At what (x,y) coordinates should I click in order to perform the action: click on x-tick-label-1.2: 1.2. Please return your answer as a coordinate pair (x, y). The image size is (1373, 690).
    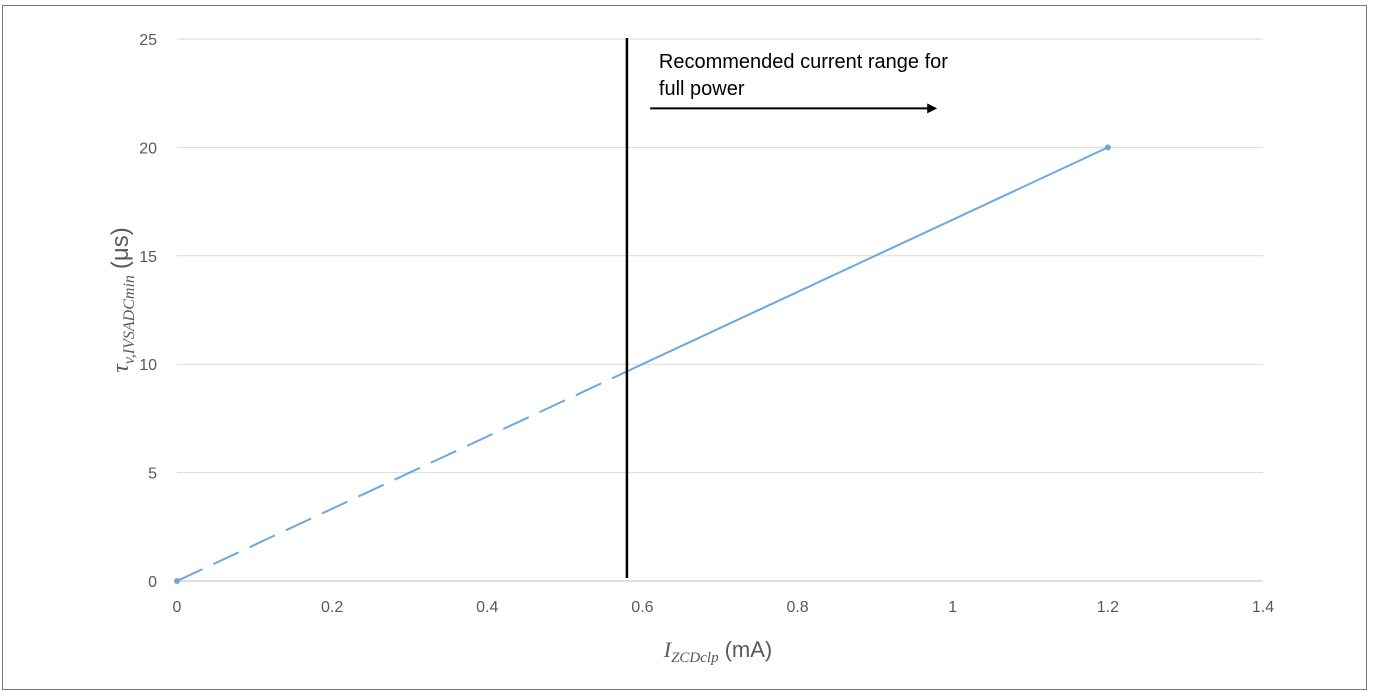
    Looking at the image, I should click on (1108, 607).